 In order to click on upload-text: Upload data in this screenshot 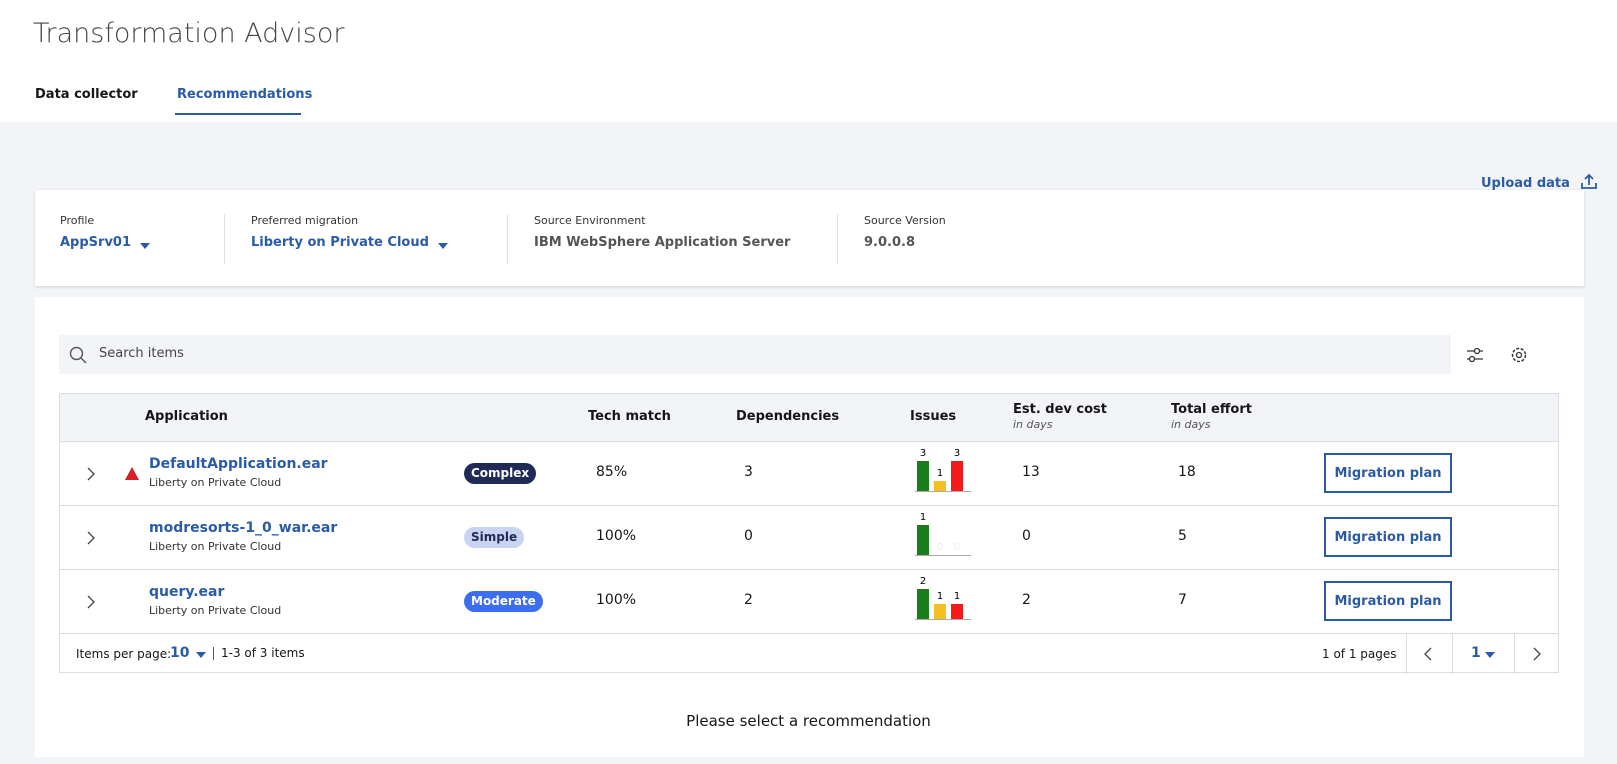, I will do `click(1525, 183)`.